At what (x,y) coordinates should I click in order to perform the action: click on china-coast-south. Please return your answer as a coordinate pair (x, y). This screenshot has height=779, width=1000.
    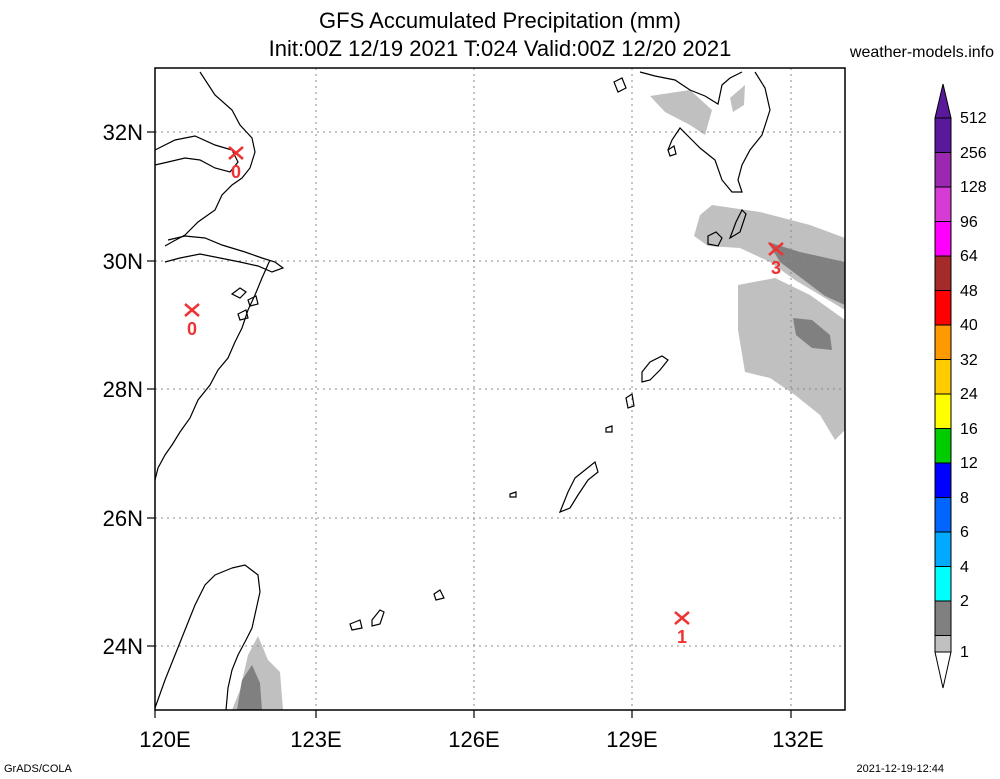
    Looking at the image, I should click on (212, 370).